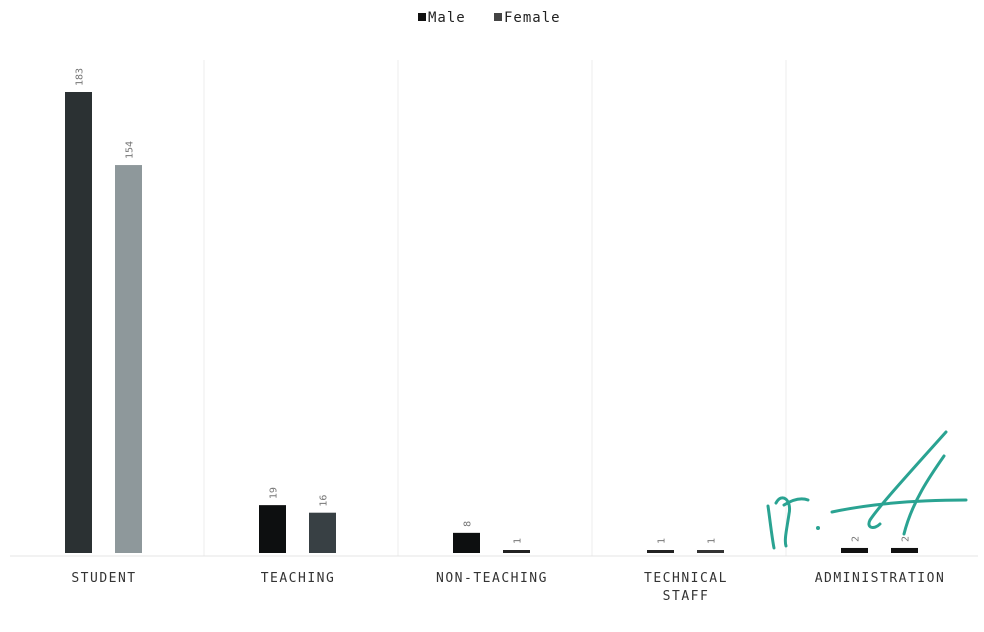 This screenshot has width=984, height=632. I want to click on x-tick-label: TEACHING, so click(298, 578).